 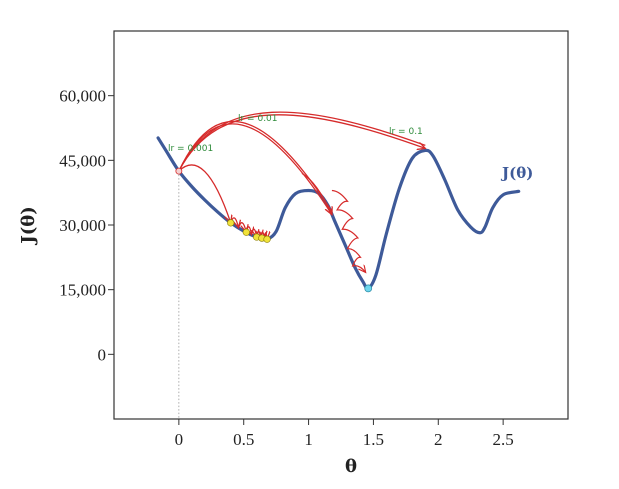 What do you see at coordinates (102, 354) in the screenshot?
I see `y-tick-label: 0` at bounding box center [102, 354].